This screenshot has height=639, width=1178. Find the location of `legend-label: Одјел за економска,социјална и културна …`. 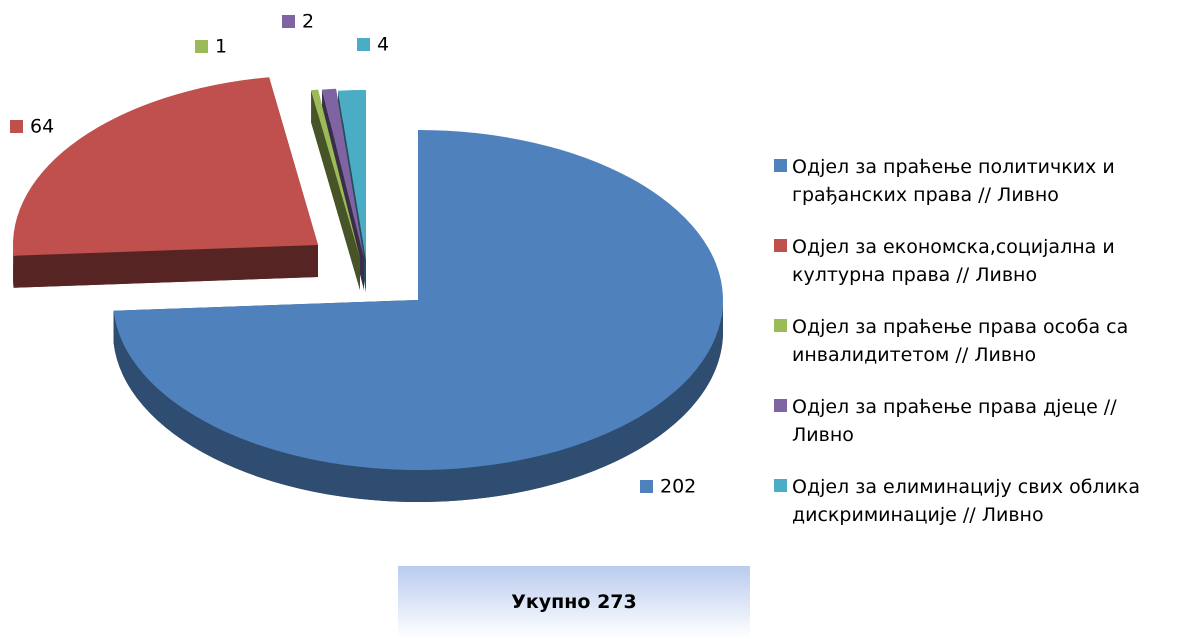

legend-label: Одјел за економска,социјална и културна … is located at coordinates (953, 261).